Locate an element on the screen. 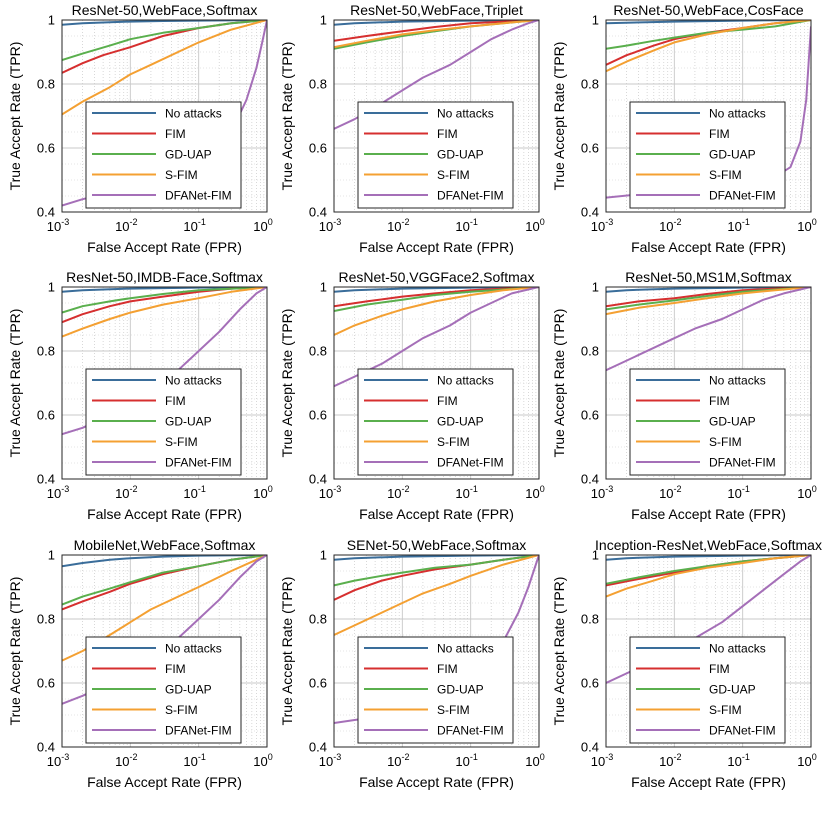 The image size is (837, 814). panel-title: ResNet-50,WebFace,CosFace is located at coordinates (708, 10).